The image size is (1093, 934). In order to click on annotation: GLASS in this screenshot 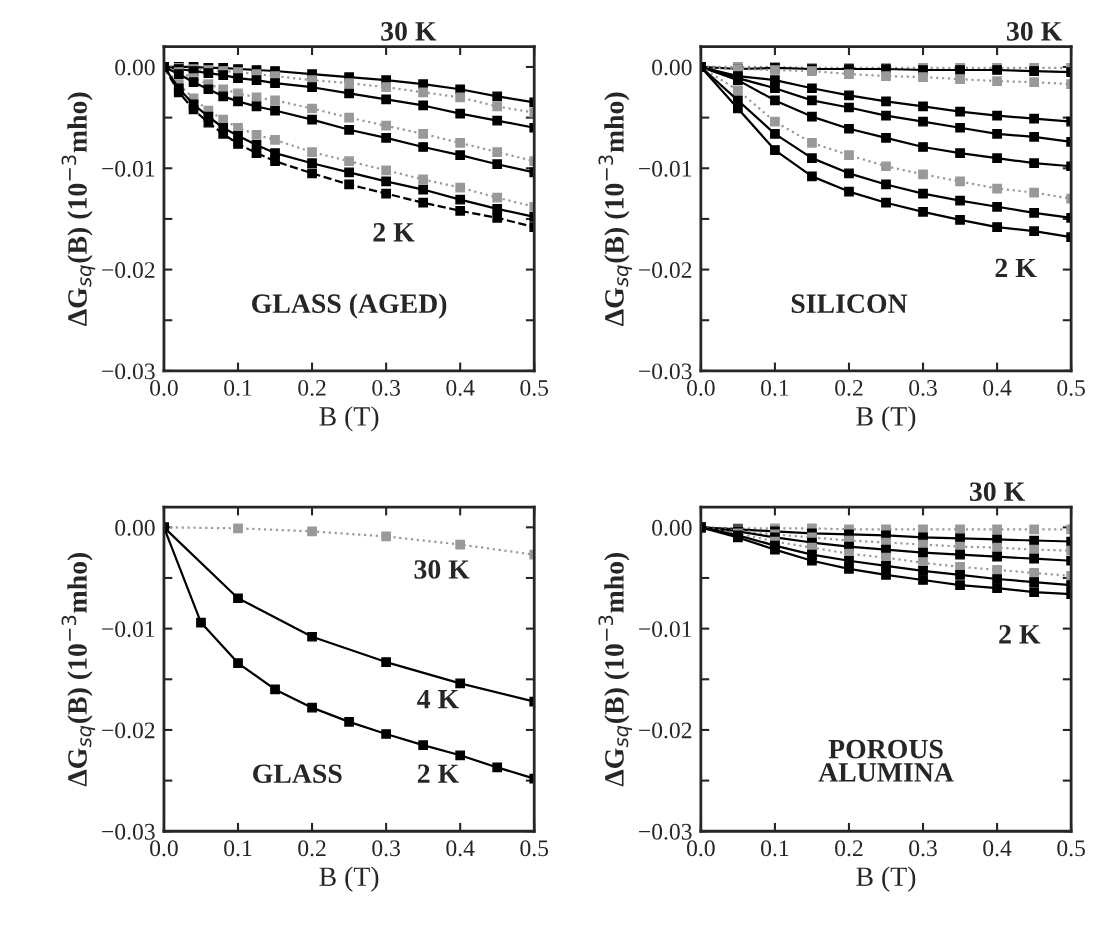, I will do `click(297, 774)`.